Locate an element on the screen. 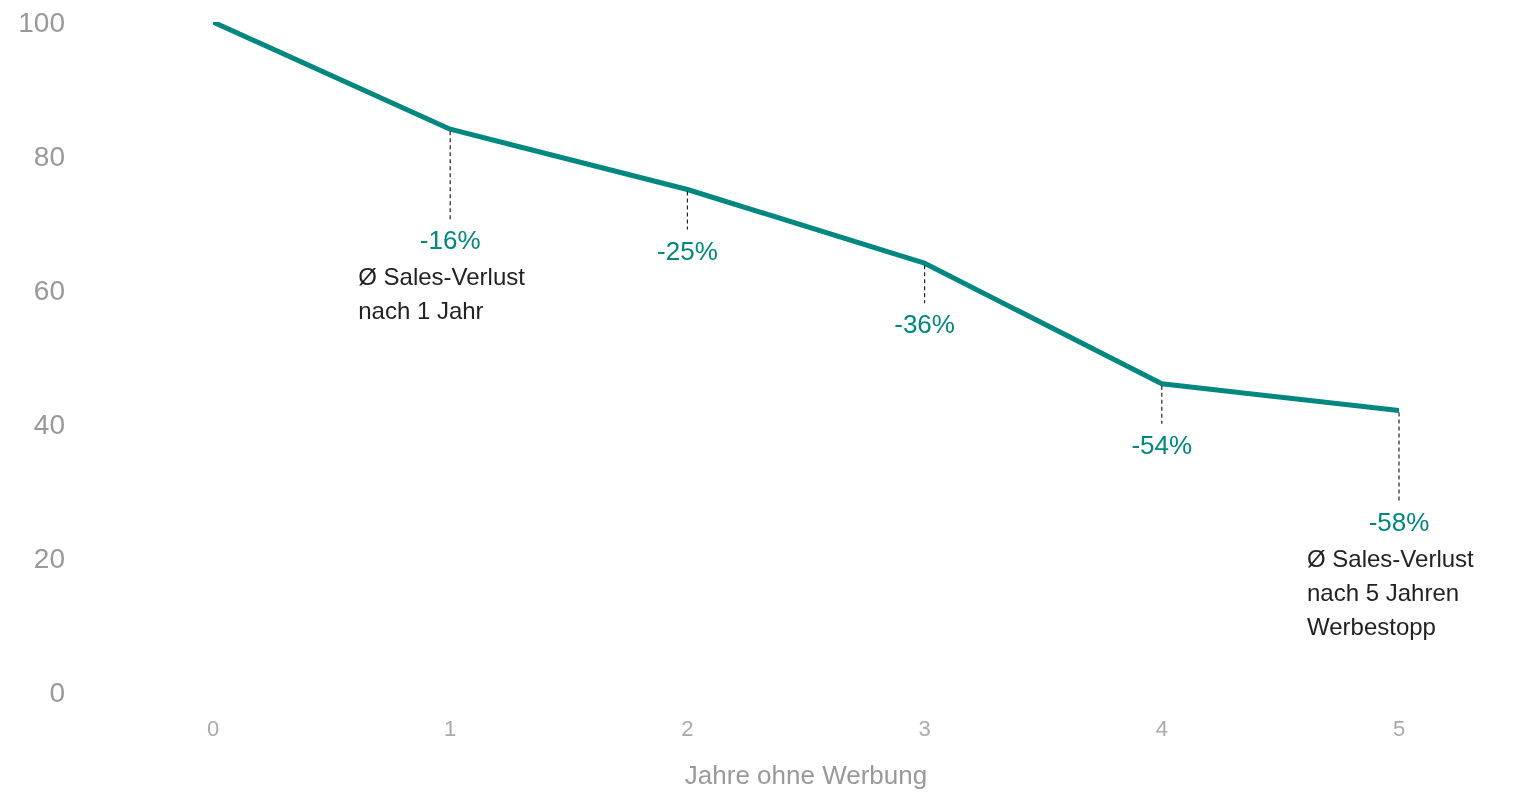  y-tick-label: 100 is located at coordinates (41, 22).